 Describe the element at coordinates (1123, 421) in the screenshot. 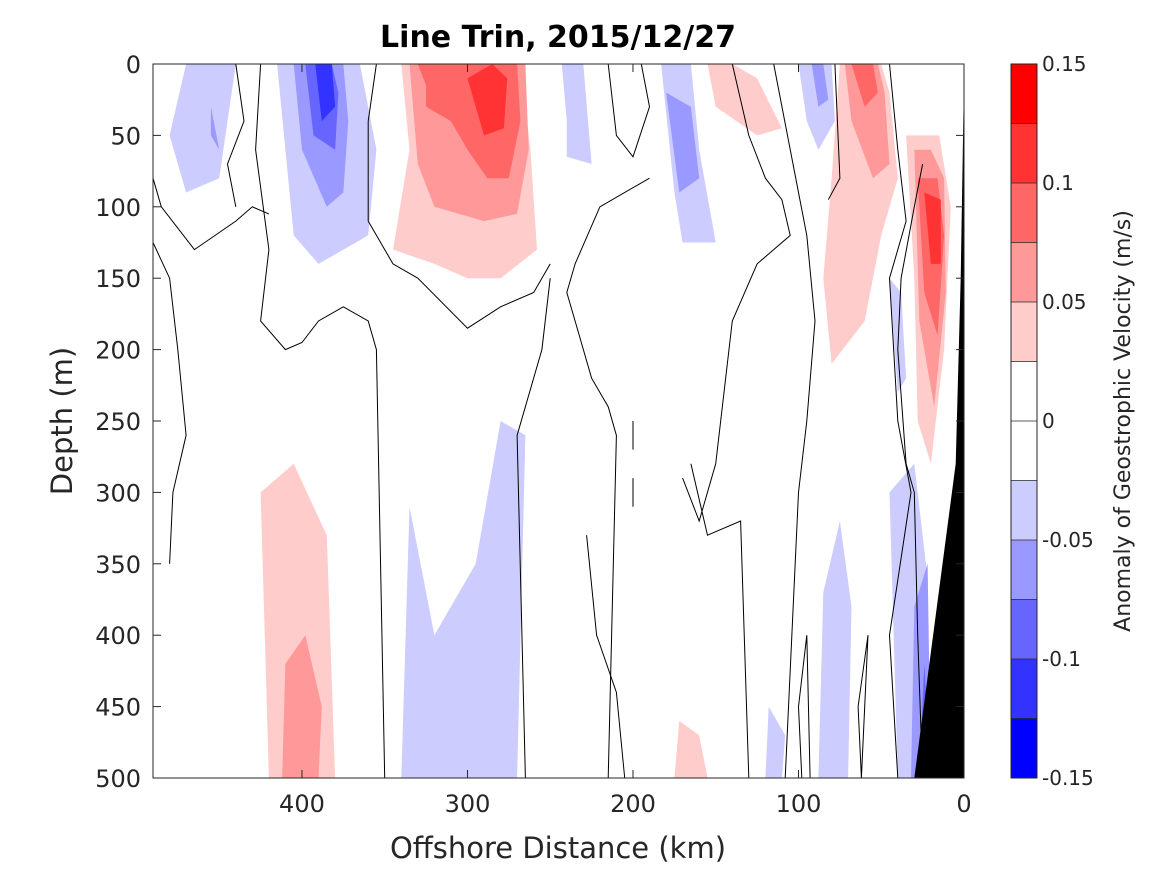

I see `colorbar-label: Anomaly of Geostrophic Velocity (m/s)` at that location.